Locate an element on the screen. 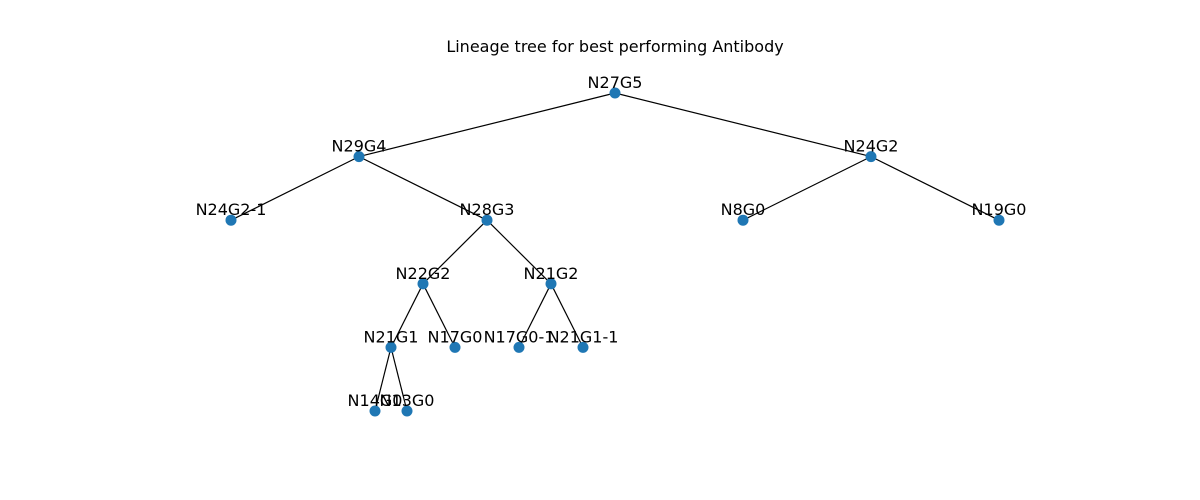  node-N14G0 is located at coordinates (375, 411).